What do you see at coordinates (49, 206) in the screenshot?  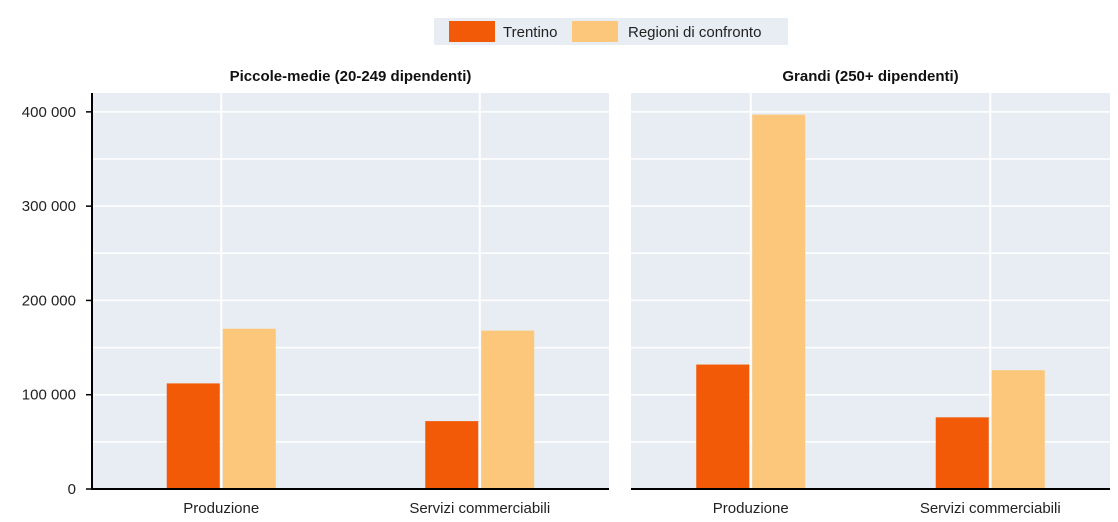 I see `y-tick-label: 300 000` at bounding box center [49, 206].